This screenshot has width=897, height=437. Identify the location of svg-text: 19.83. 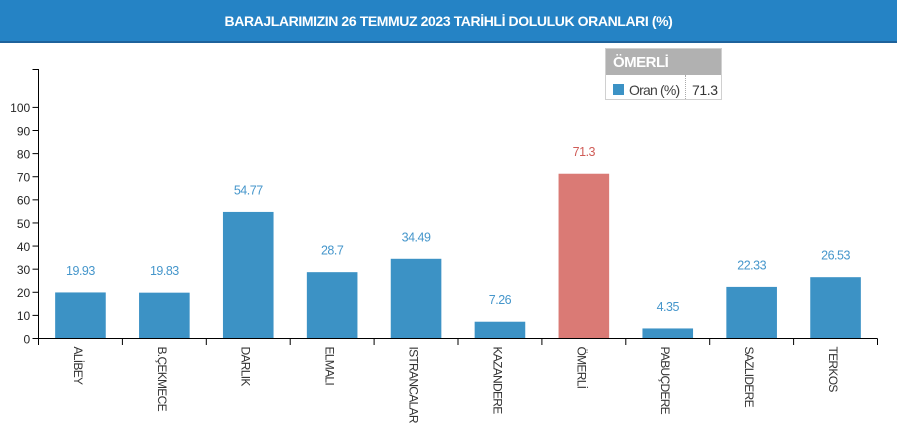
(164, 271).